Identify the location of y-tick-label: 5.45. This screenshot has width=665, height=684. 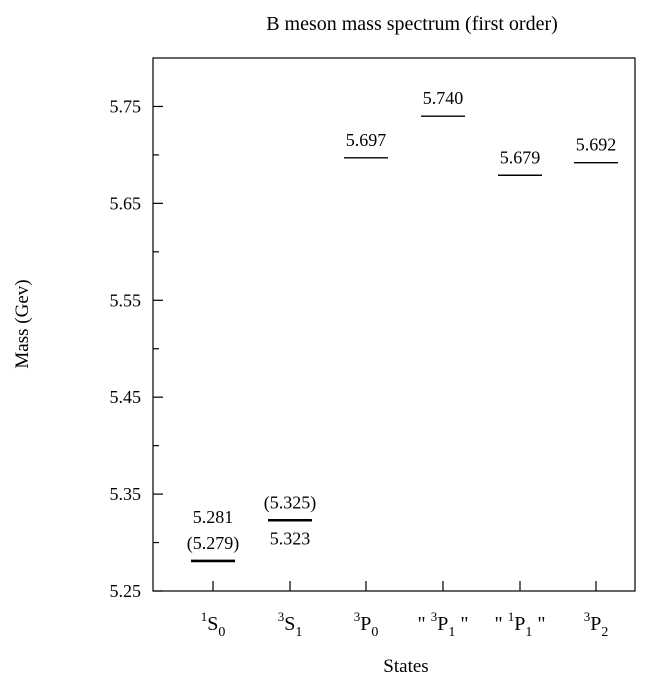
(126, 397).